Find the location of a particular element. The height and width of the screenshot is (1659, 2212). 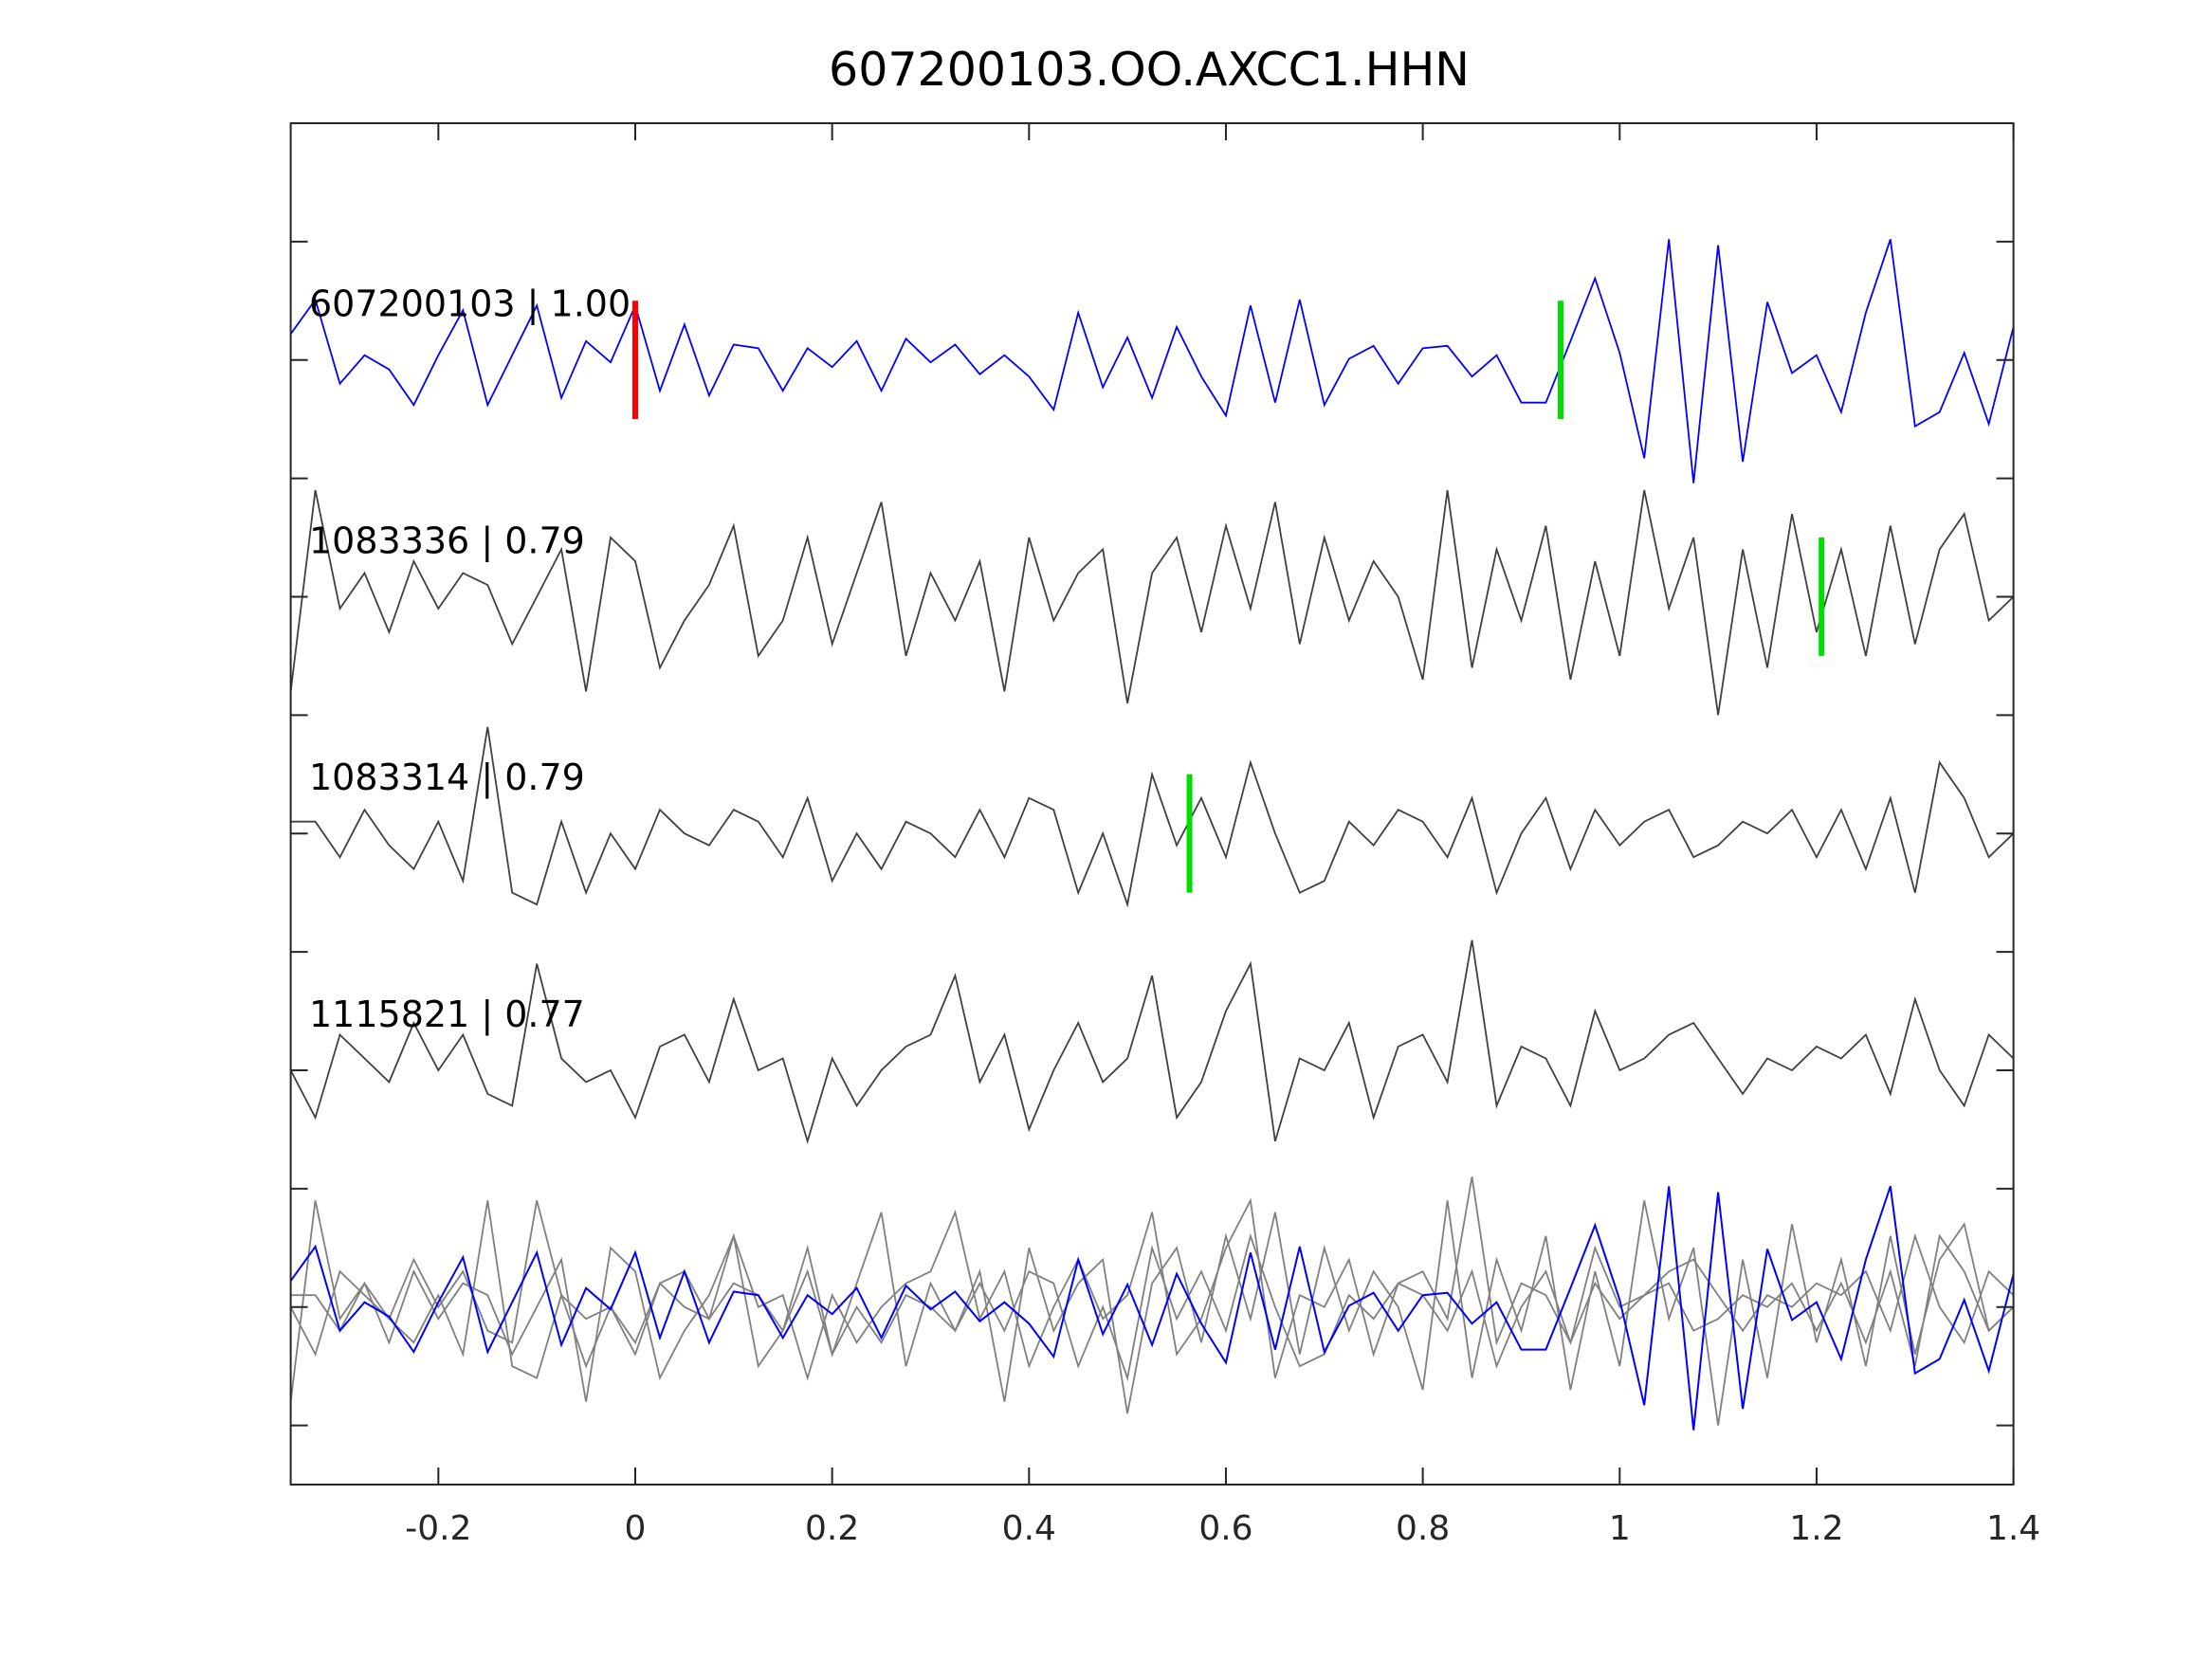

chart-title: 607200103.OO.AXCC1.HHN is located at coordinates (1149, 70).